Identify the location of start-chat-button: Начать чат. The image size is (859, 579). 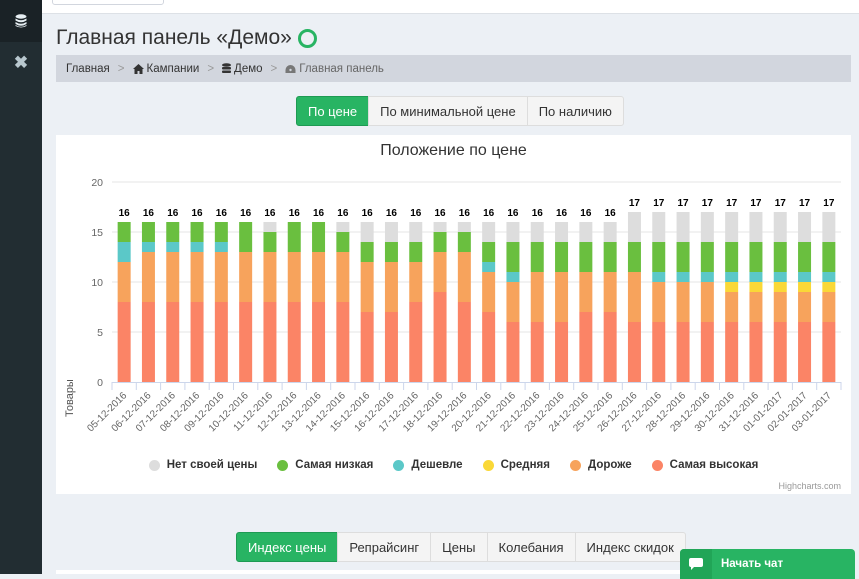
(767, 564).